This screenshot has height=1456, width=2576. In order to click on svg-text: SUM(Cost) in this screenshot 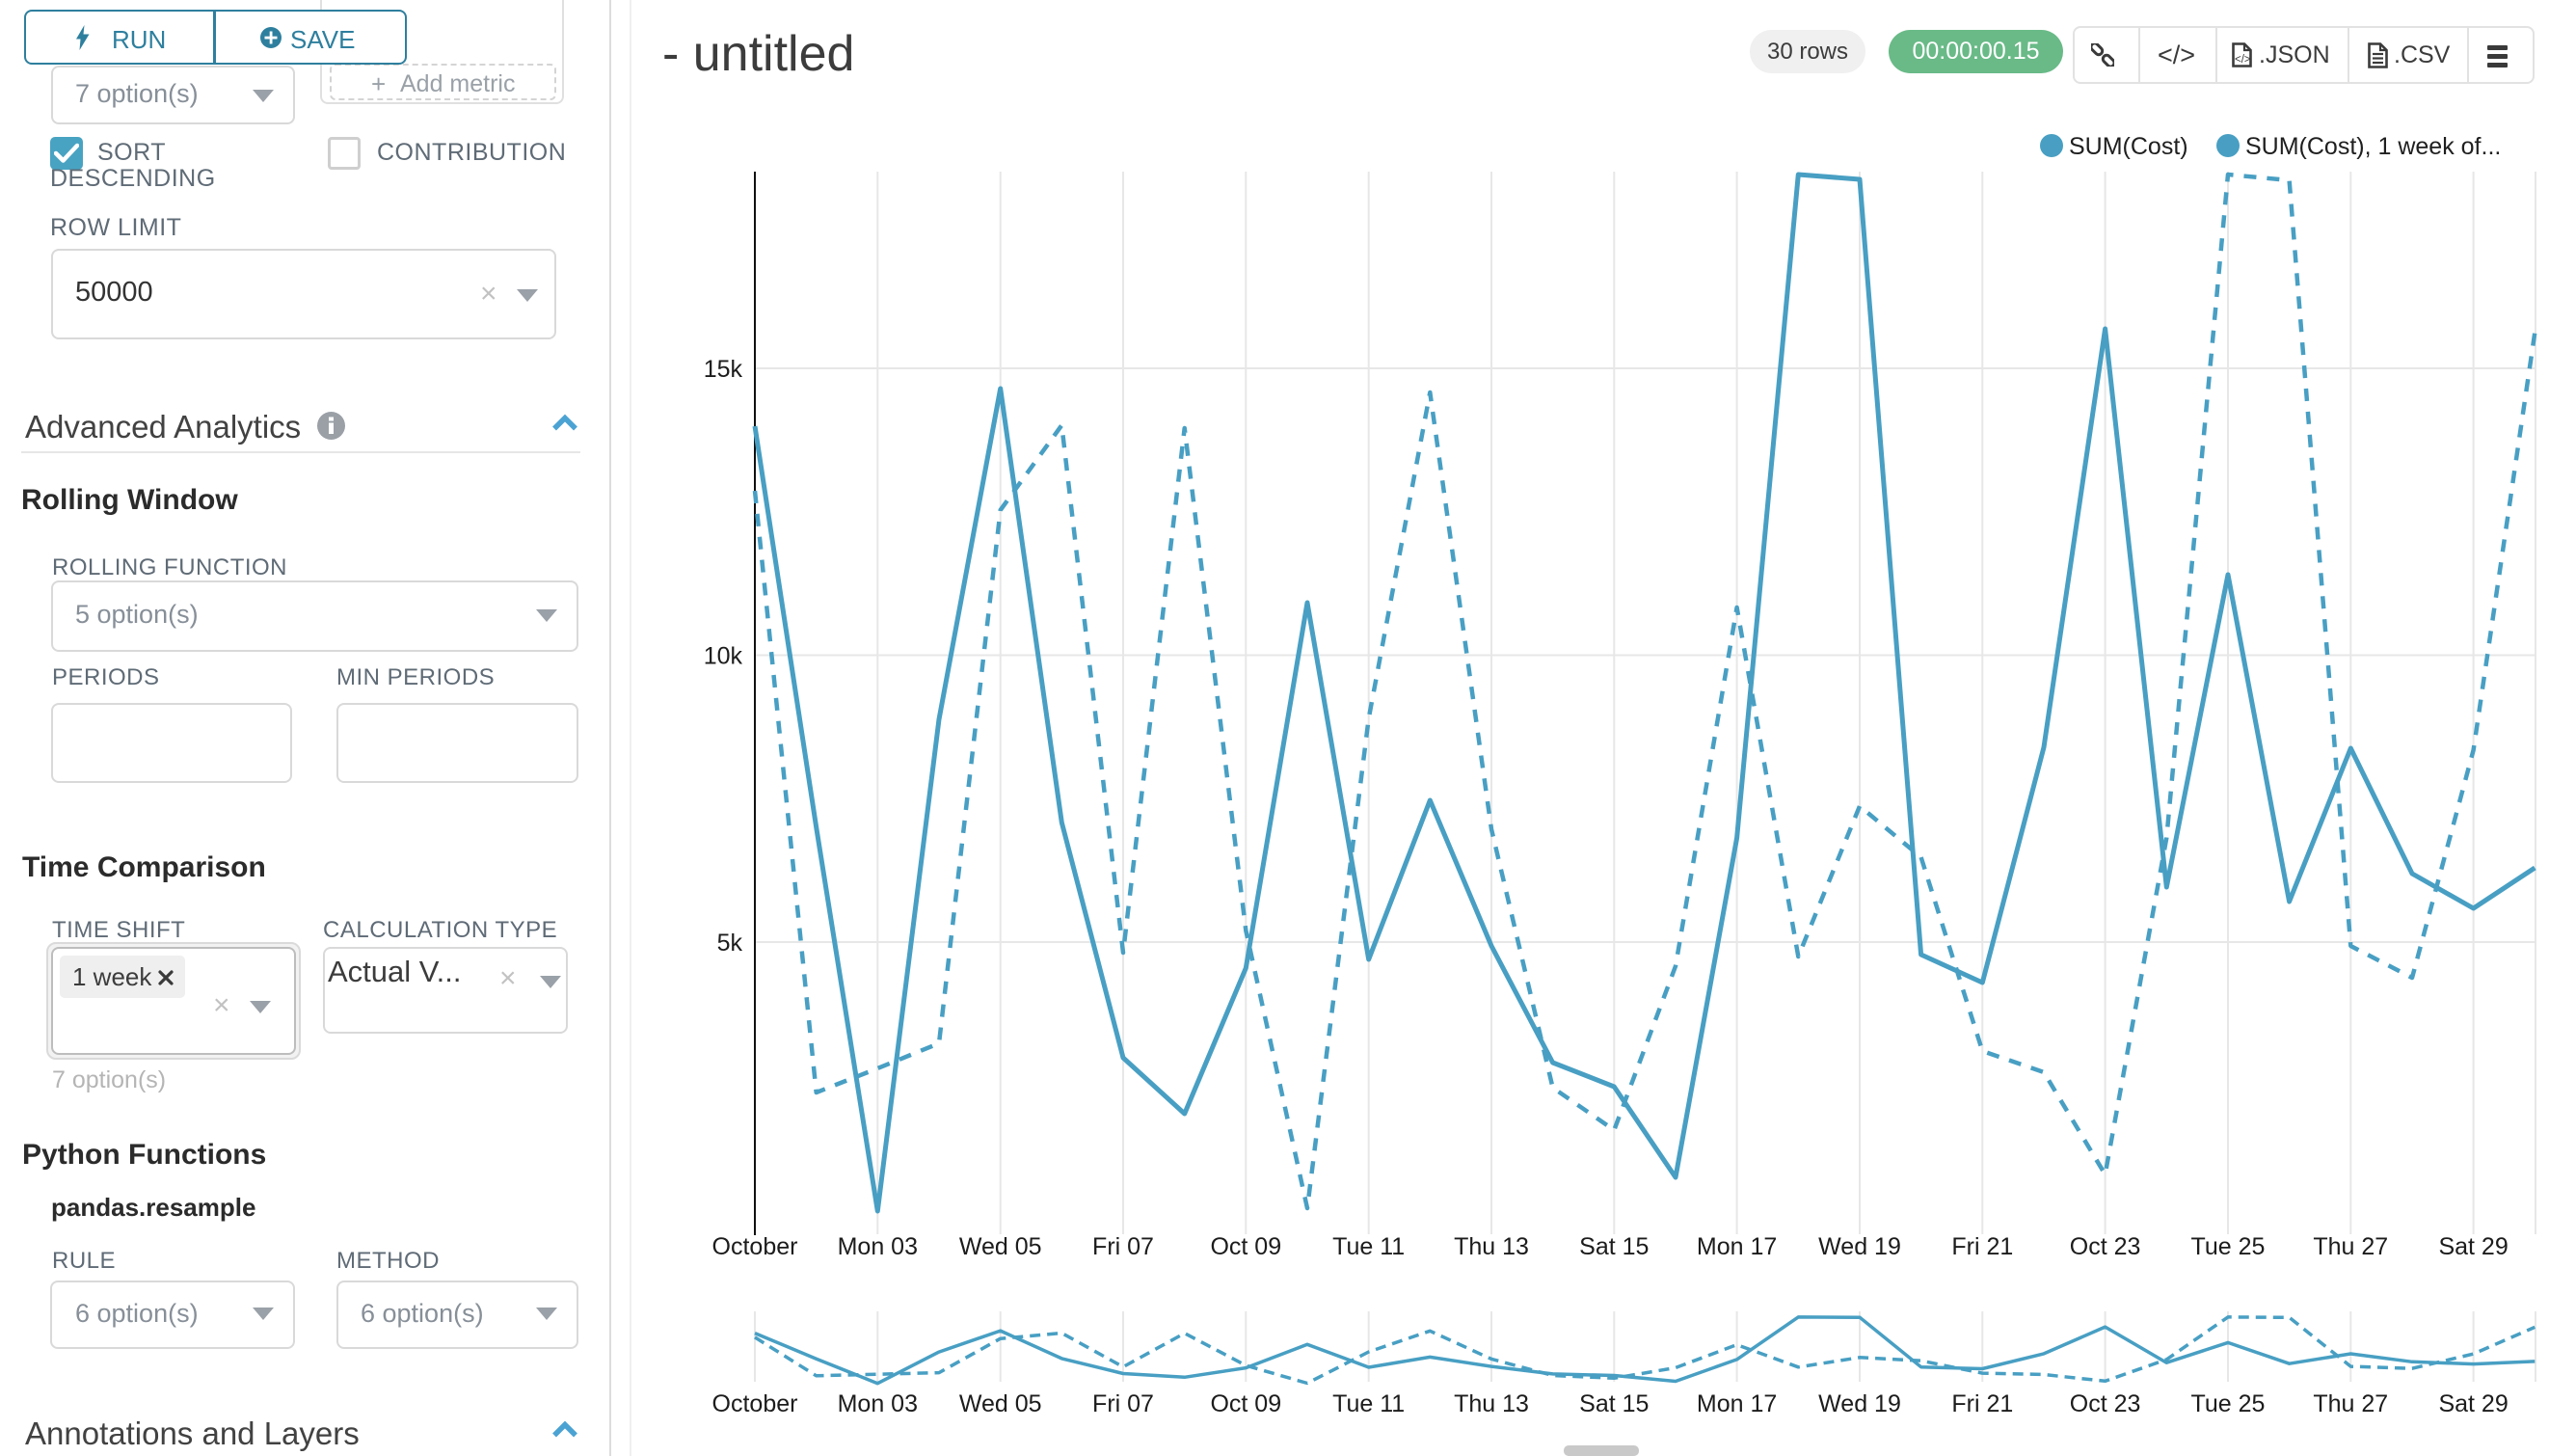, I will do `click(2129, 146)`.